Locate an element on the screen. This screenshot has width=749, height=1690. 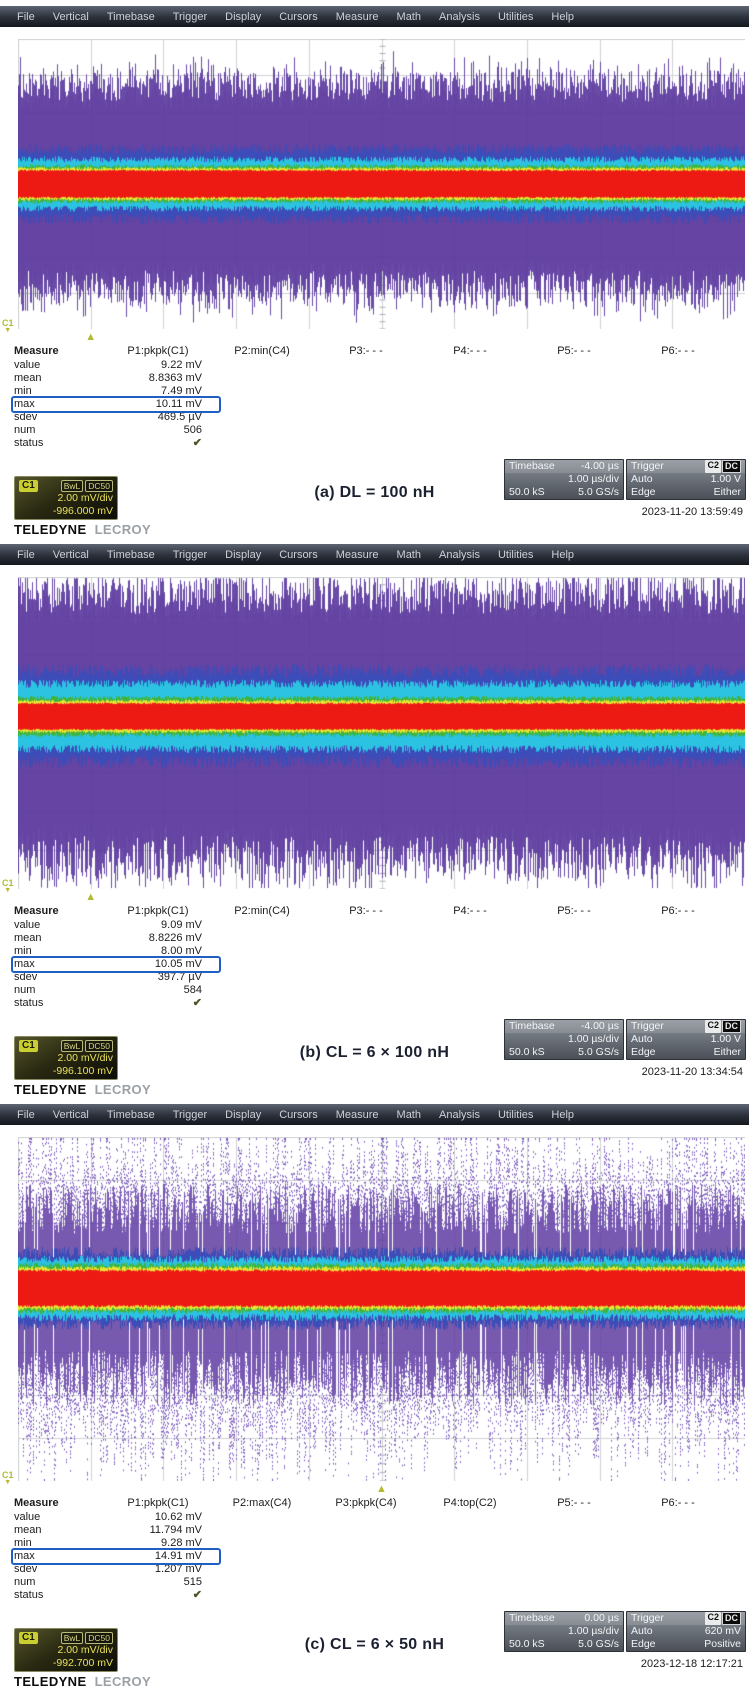
measure-param-header-p4: P4:top(C2) is located at coordinates (470, 1503).